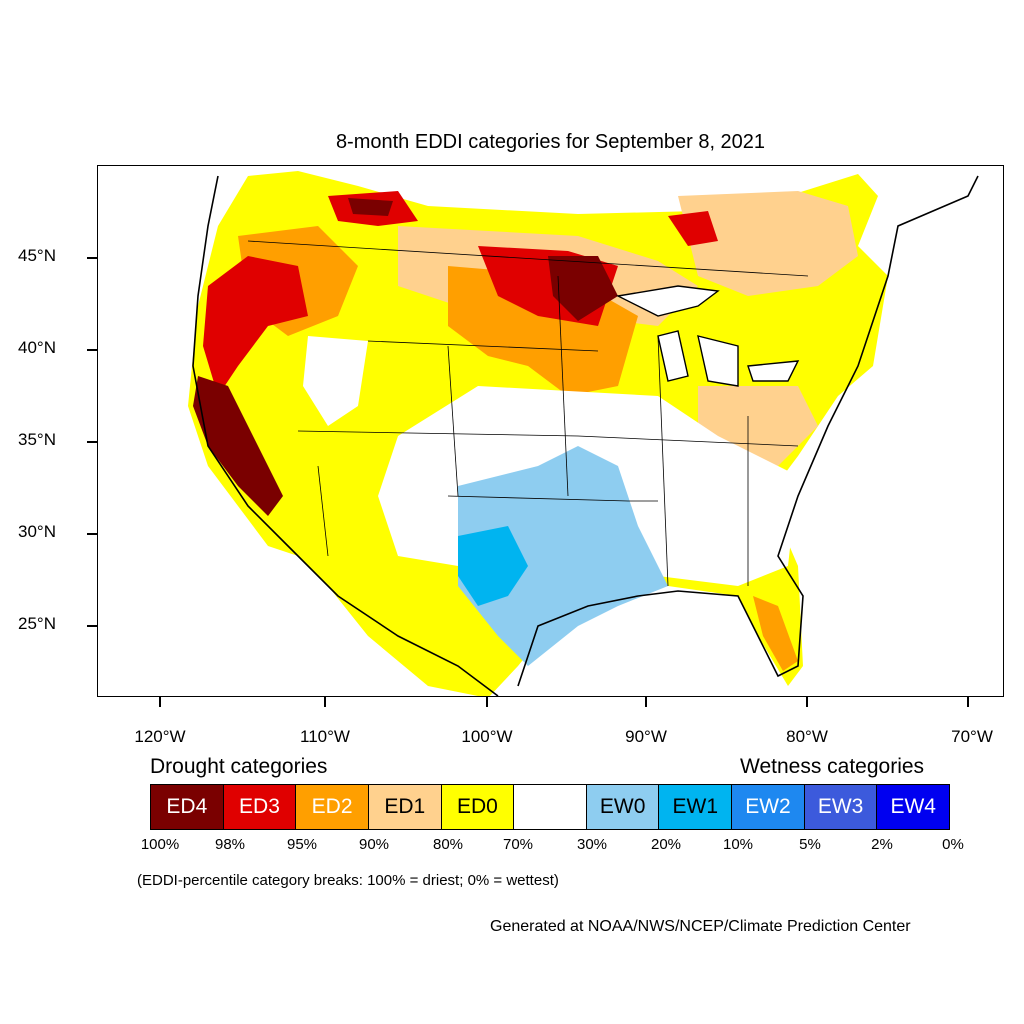 The height and width of the screenshot is (1024, 1024). What do you see at coordinates (335, 381) in the screenshot?
I see `region-normal-west` at bounding box center [335, 381].